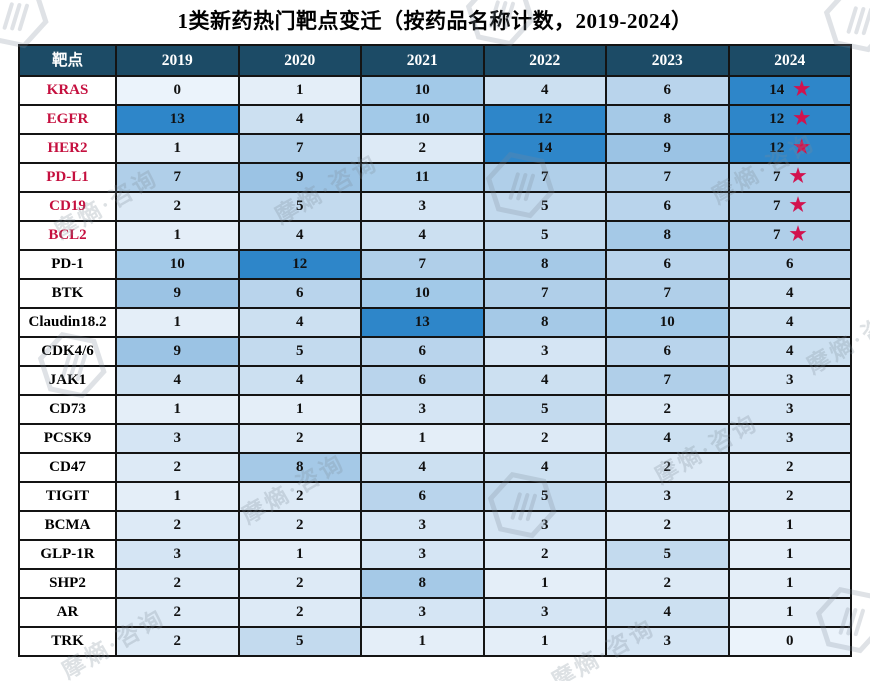 This screenshot has height=681, width=870. I want to click on table-row: HER2 1 7 2 14 9 12 ★, so click(435, 148).